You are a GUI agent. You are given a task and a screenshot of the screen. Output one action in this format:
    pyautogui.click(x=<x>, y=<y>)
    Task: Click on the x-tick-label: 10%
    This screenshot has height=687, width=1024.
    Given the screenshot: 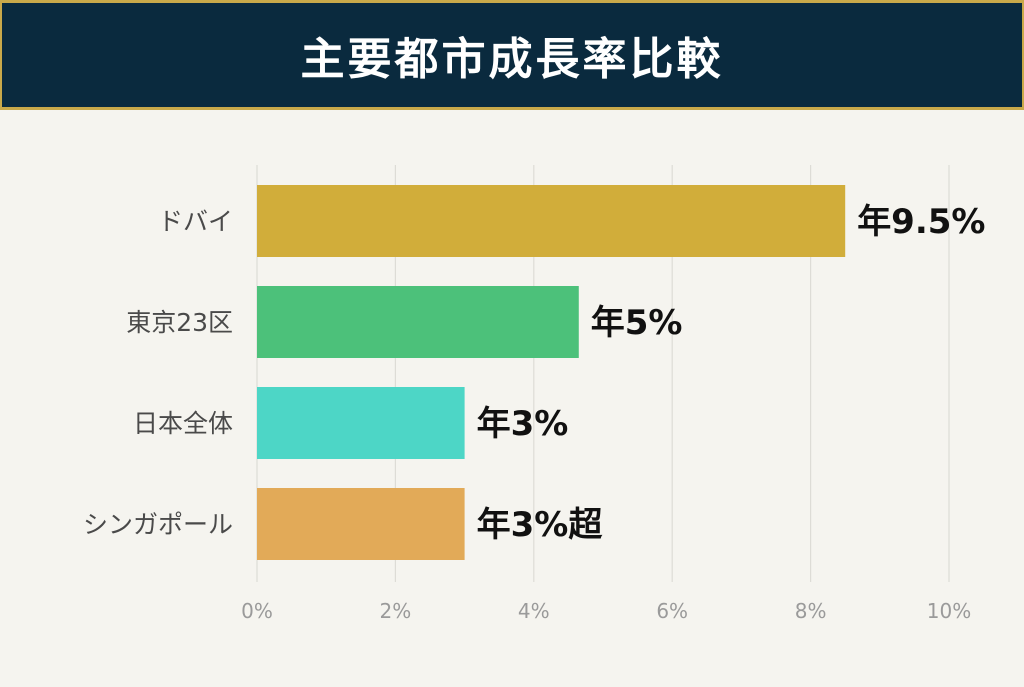 What is the action you would take?
    pyautogui.click(x=949, y=611)
    